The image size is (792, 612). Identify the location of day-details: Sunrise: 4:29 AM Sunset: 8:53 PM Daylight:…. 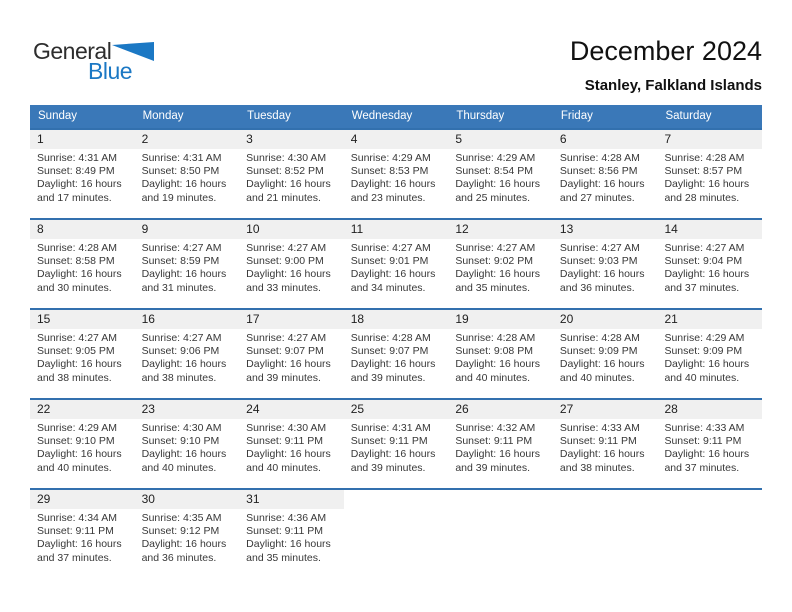
(396, 177).